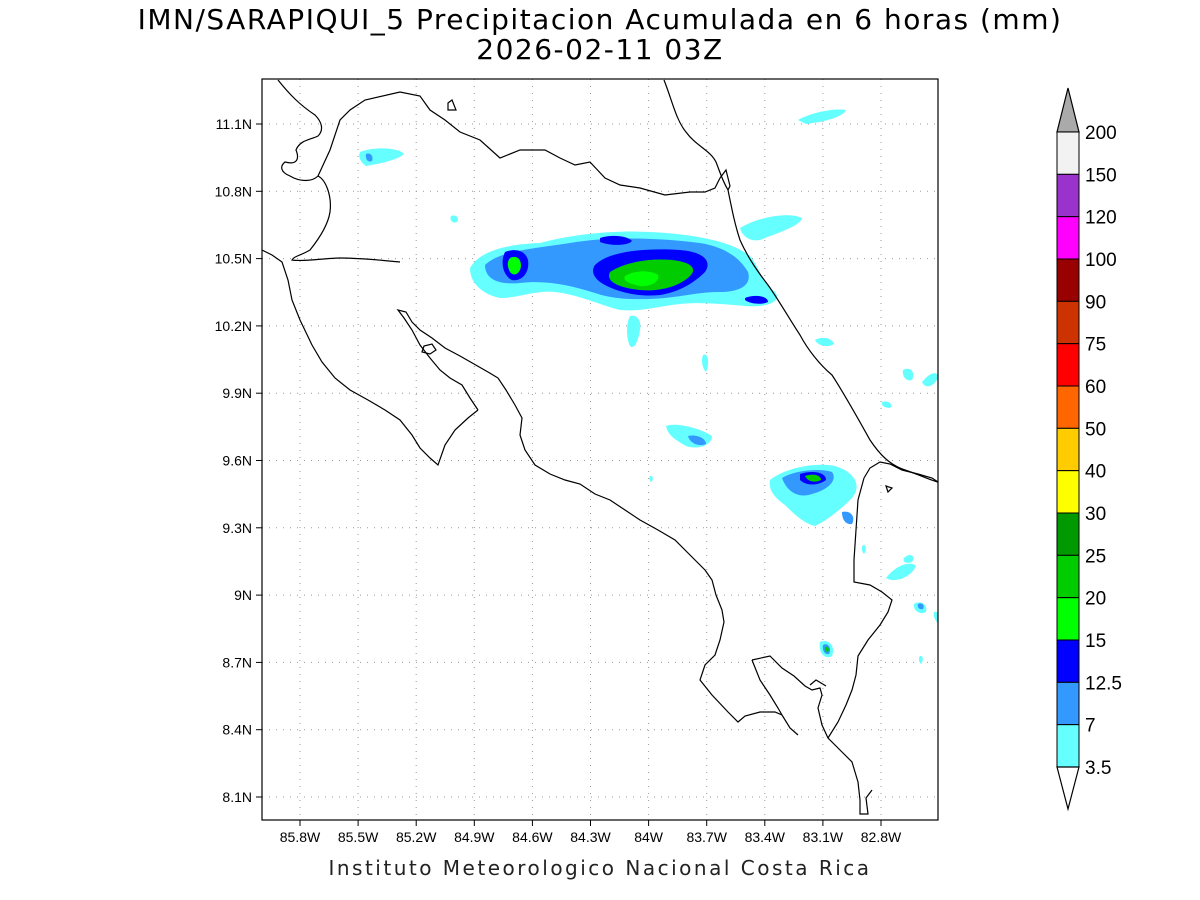  I want to click on colorbar-label: 20, so click(1095, 599).